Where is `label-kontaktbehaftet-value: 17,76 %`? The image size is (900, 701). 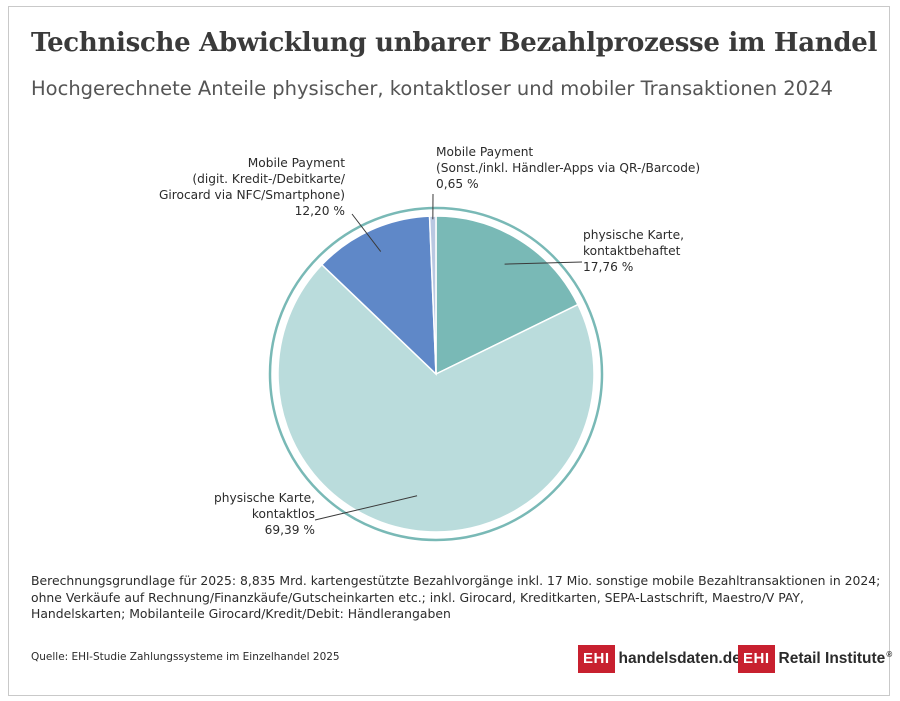 label-kontaktbehaftet-value: 17,76 % is located at coordinates (608, 267).